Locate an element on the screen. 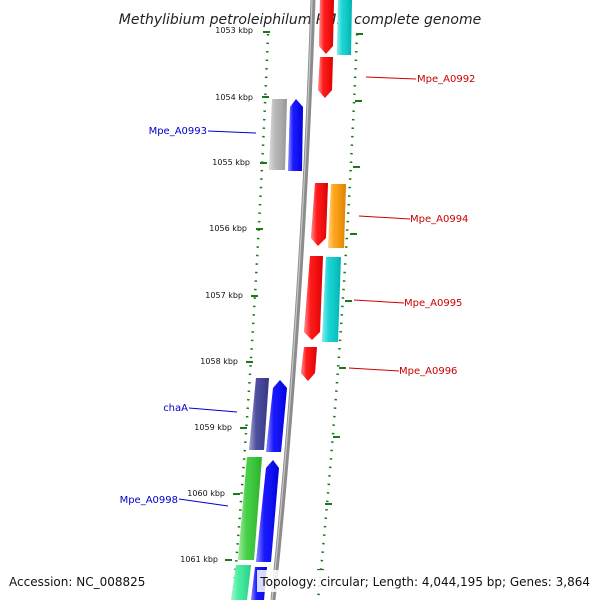 This screenshot has width=600, height=604. tick-label: 1057 kbp is located at coordinates (224, 295).